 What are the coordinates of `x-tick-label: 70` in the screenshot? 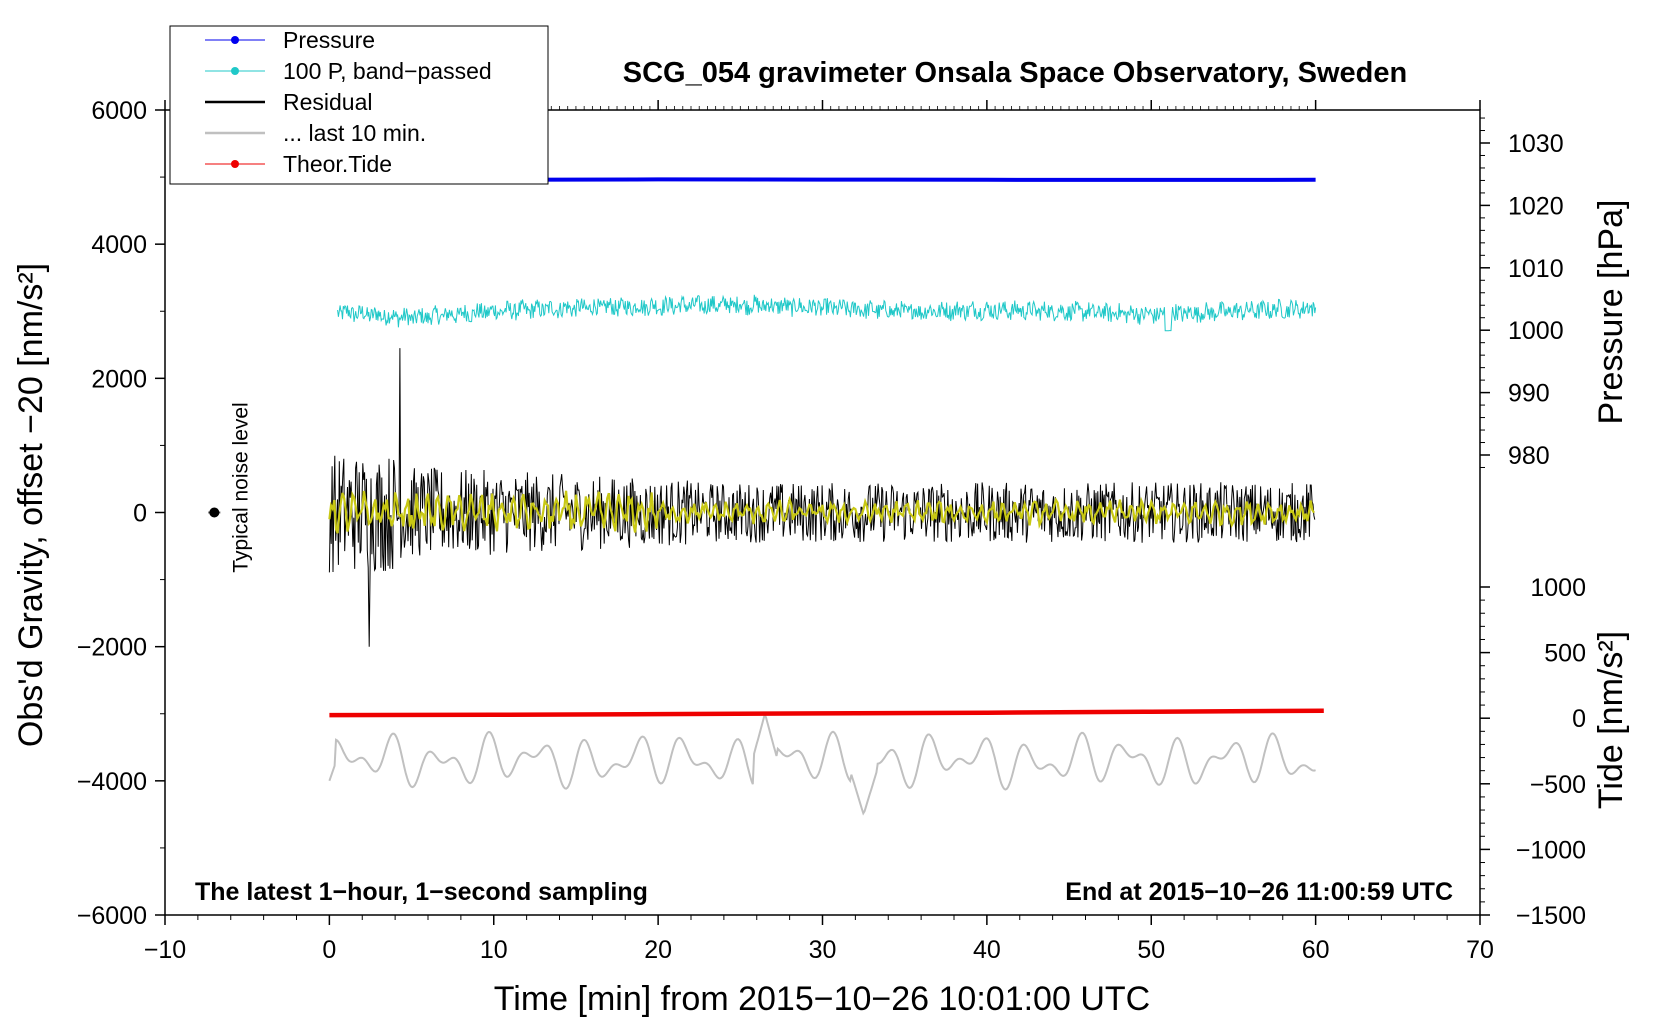 It's located at (1480, 950).